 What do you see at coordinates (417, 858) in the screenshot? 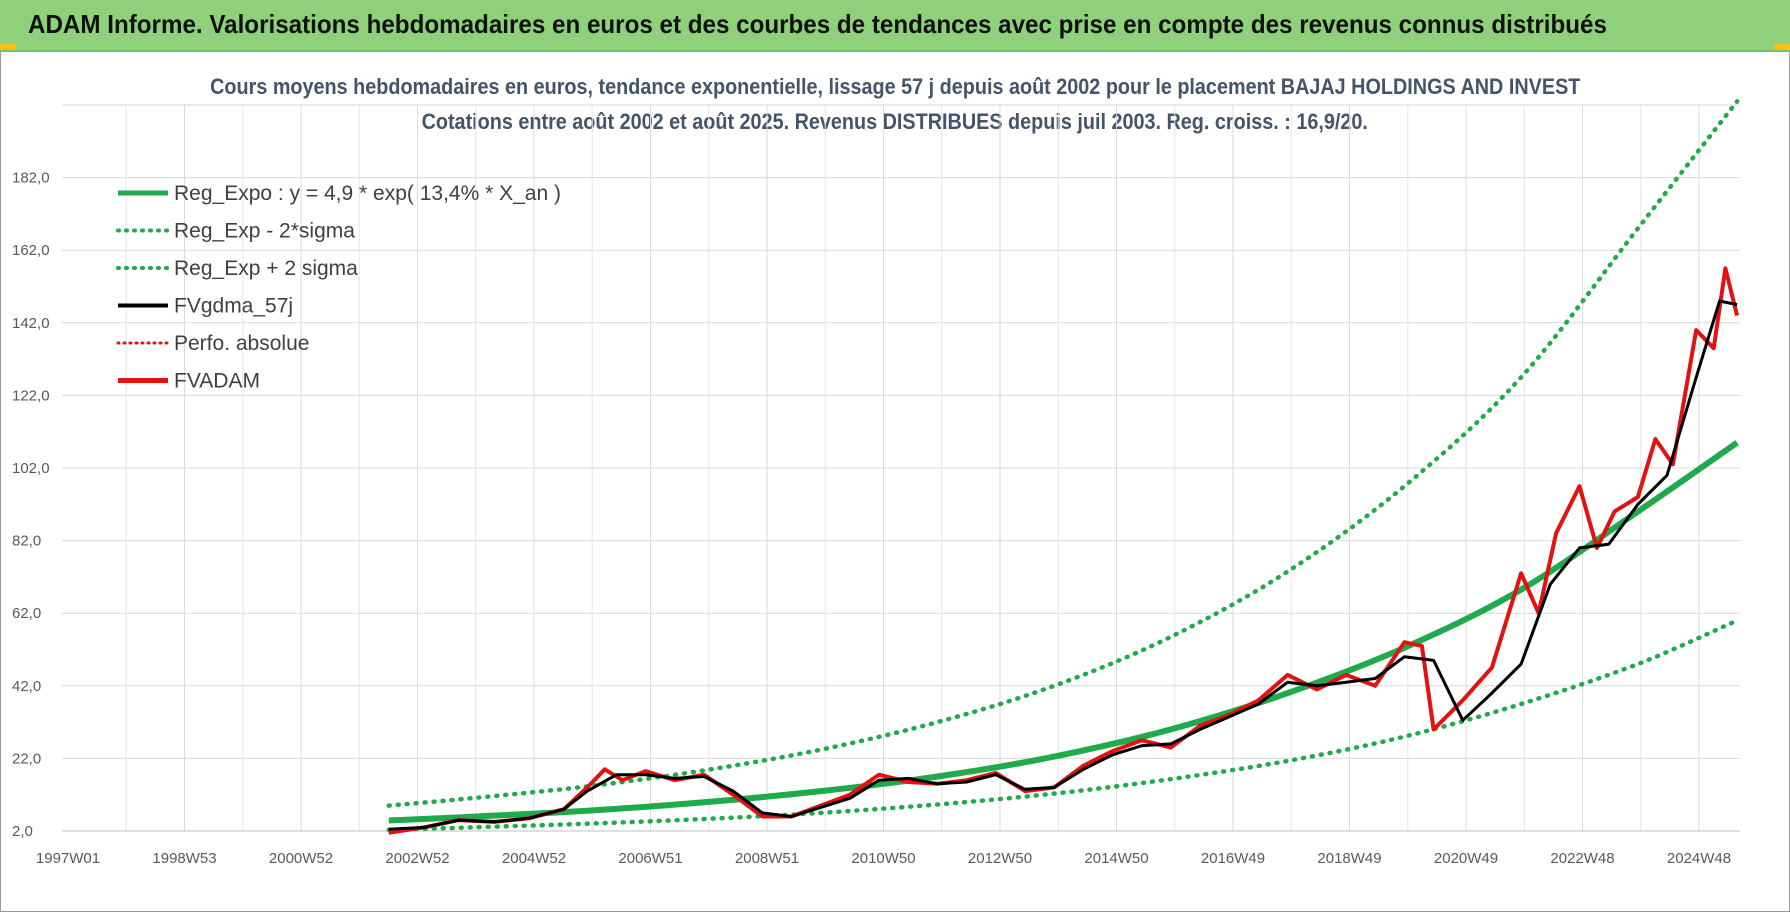
I see `x-tick-label: 2002W52` at bounding box center [417, 858].